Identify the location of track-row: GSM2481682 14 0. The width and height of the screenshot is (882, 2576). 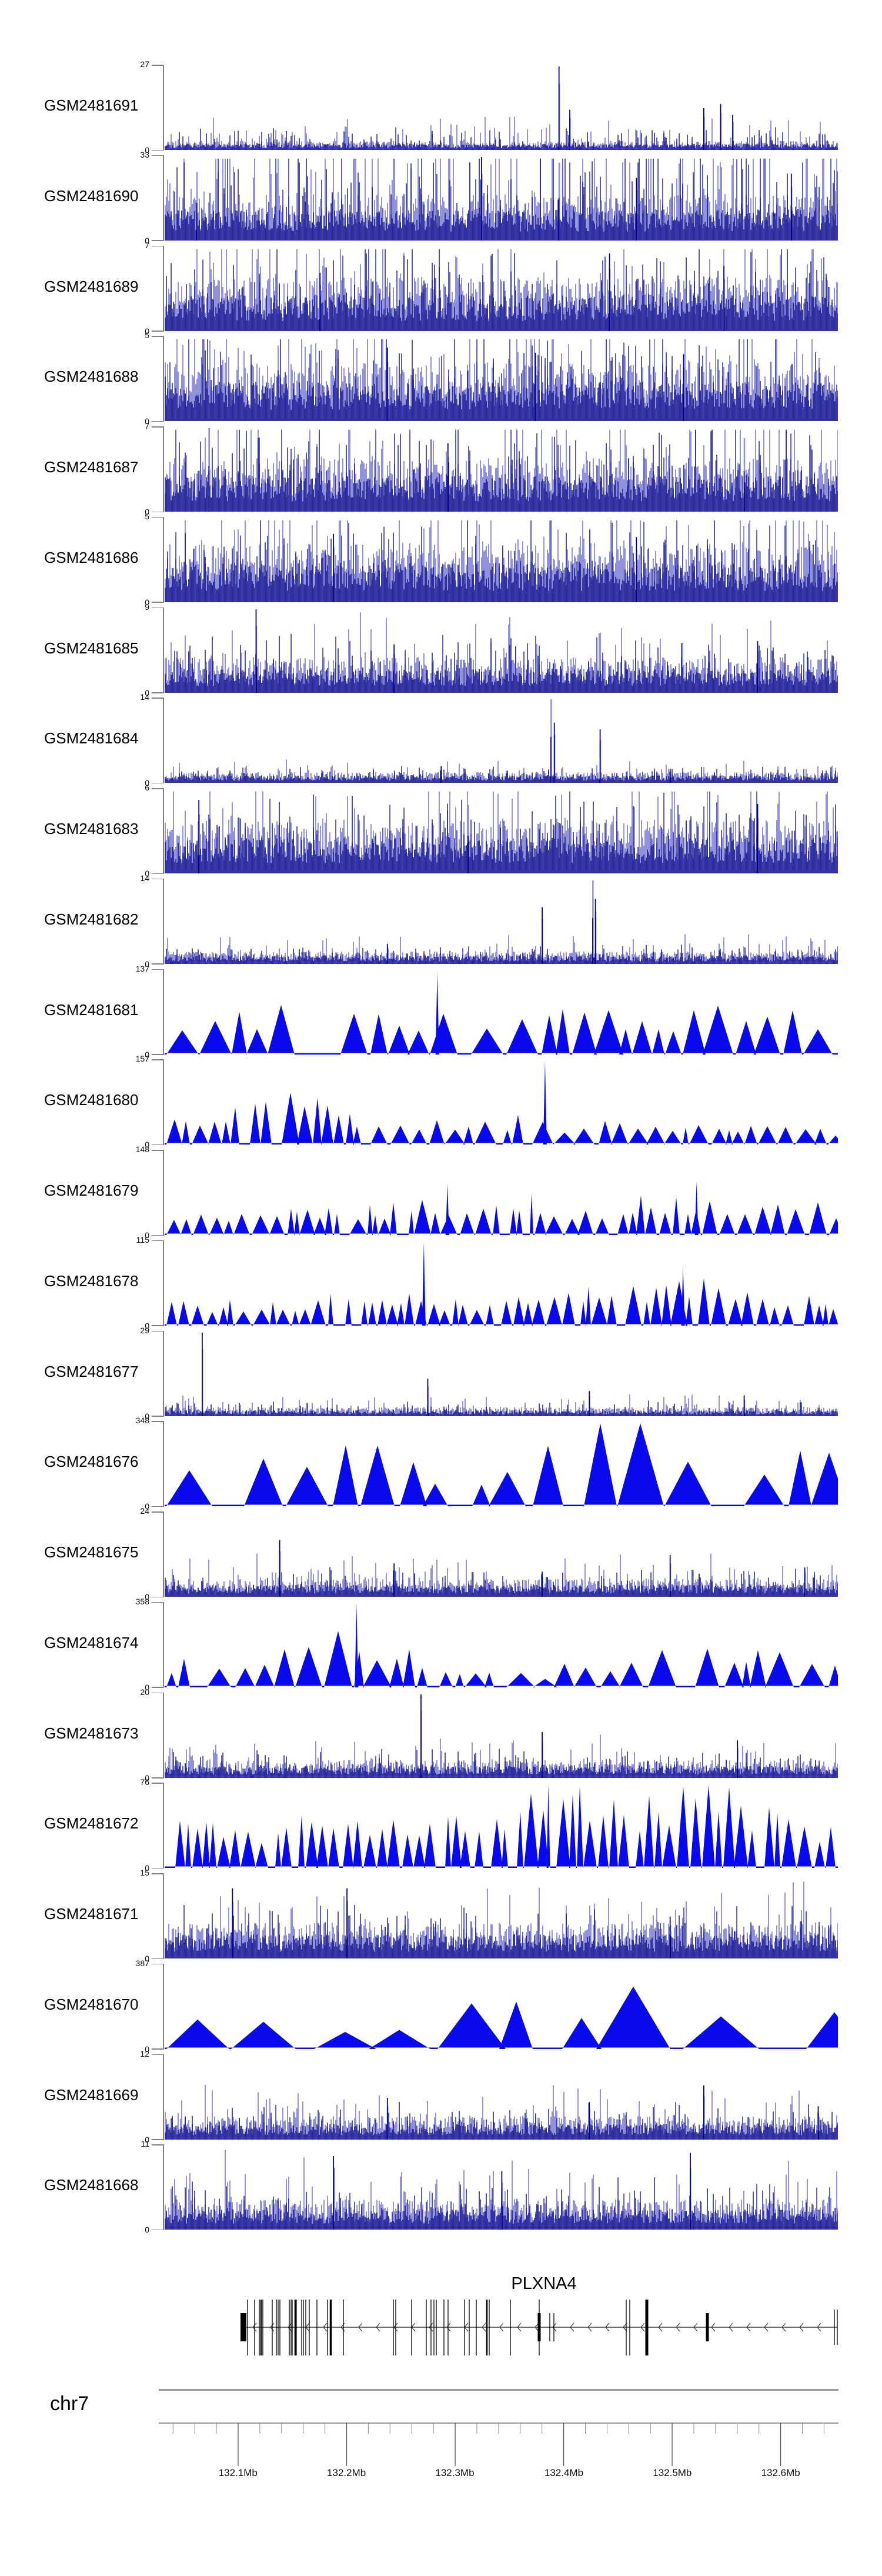
(441, 921).